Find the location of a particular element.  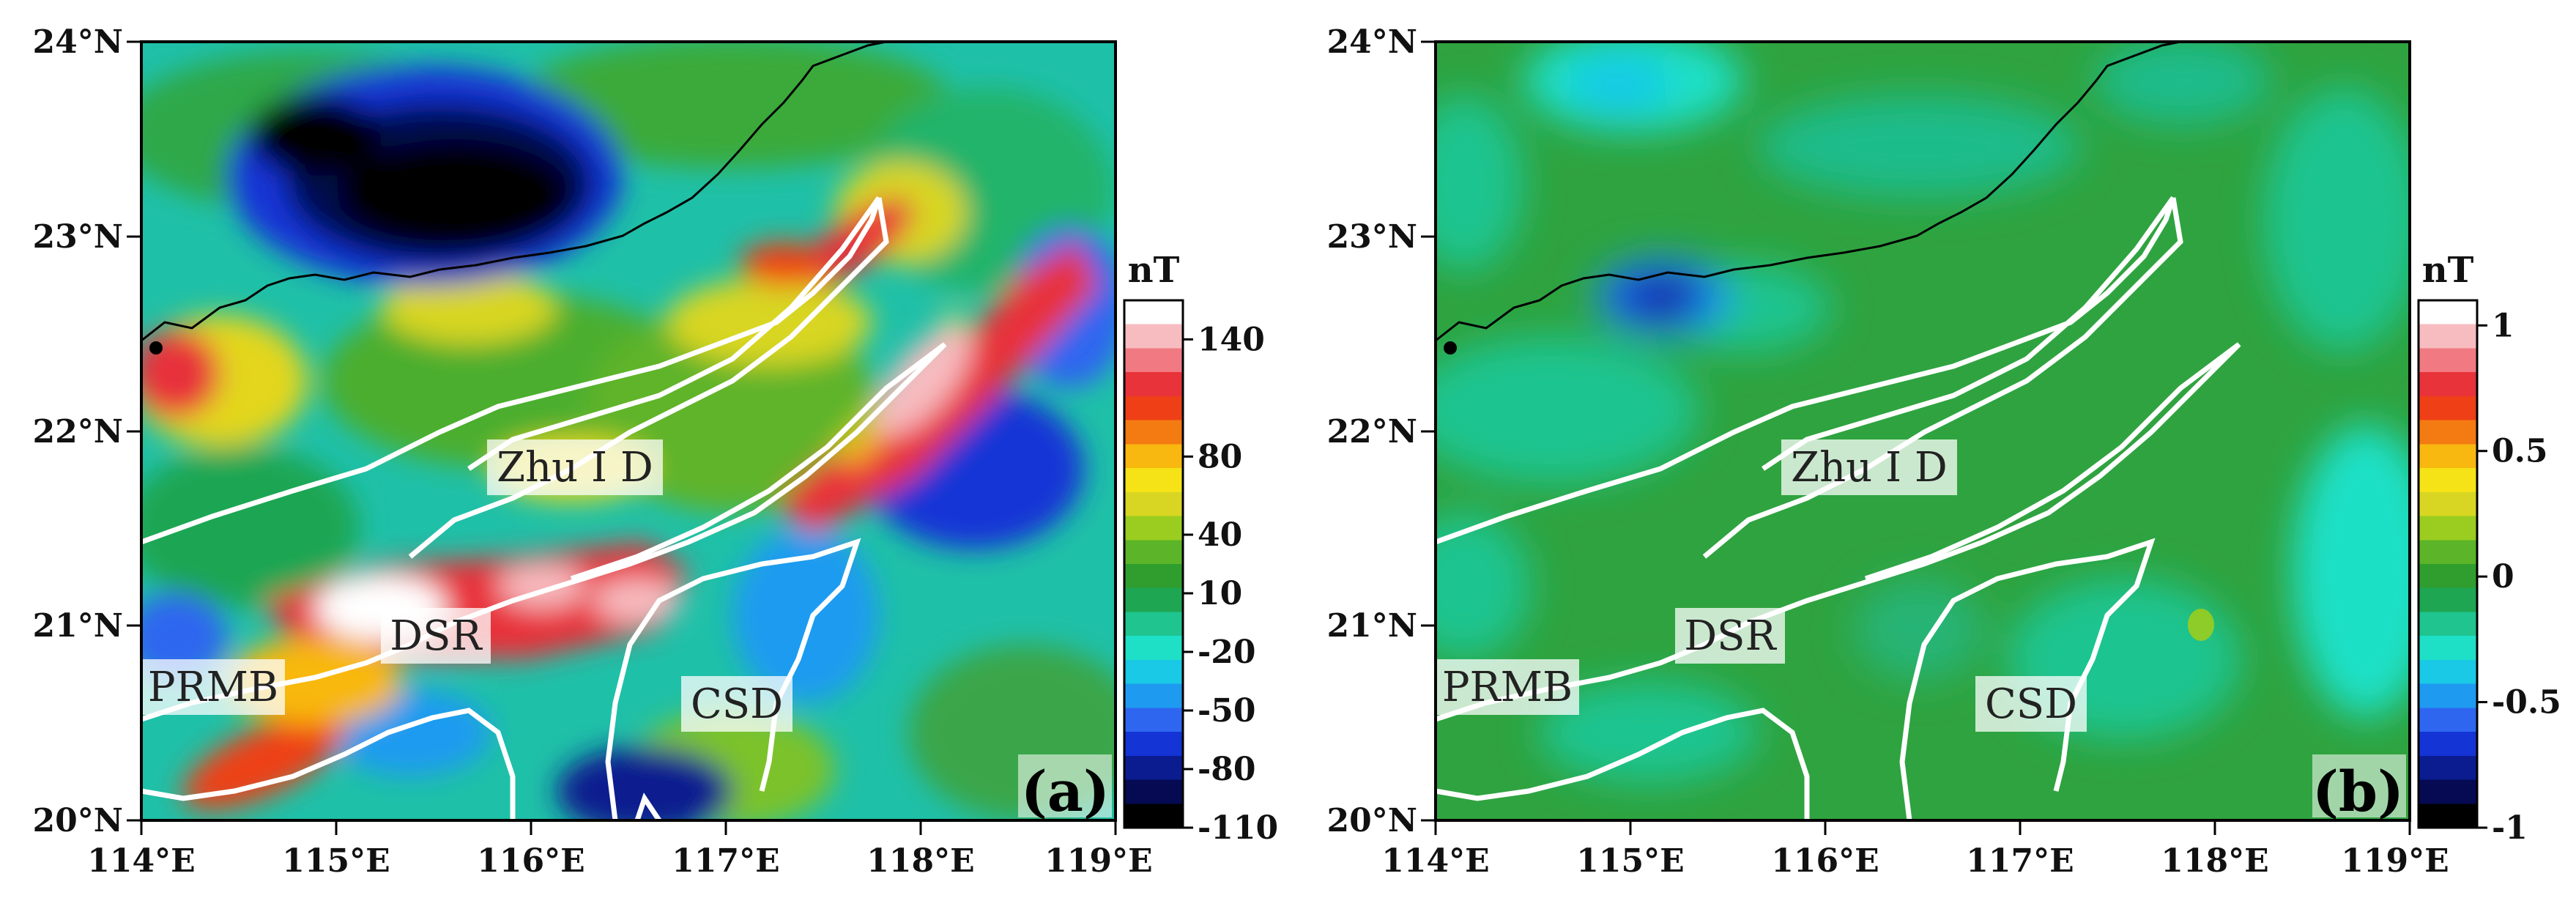

label-csd-b: CSD is located at coordinates (2031, 704).